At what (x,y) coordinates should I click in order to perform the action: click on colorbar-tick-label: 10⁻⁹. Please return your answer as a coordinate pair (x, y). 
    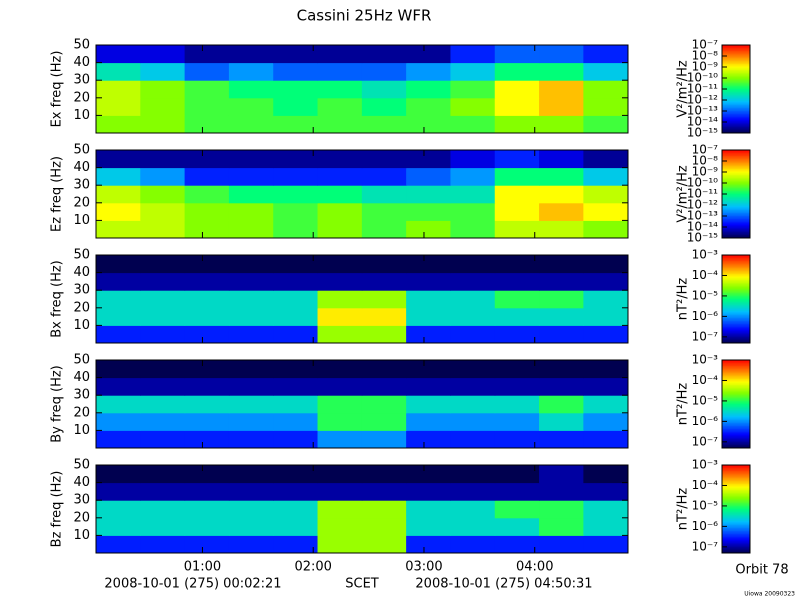
    Looking at the image, I should click on (705, 172).